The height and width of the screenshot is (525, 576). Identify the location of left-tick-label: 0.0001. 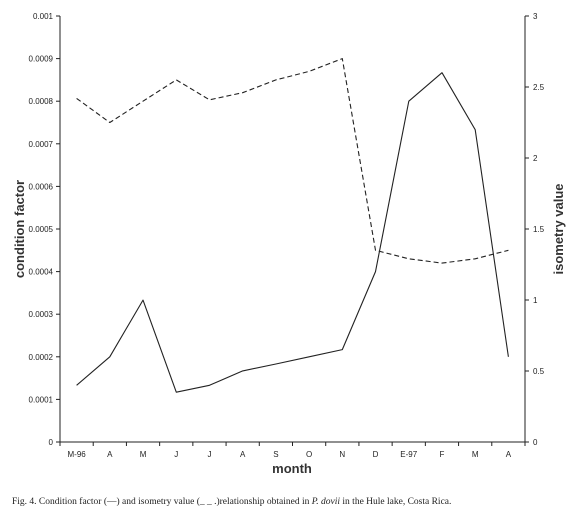
(41, 399).